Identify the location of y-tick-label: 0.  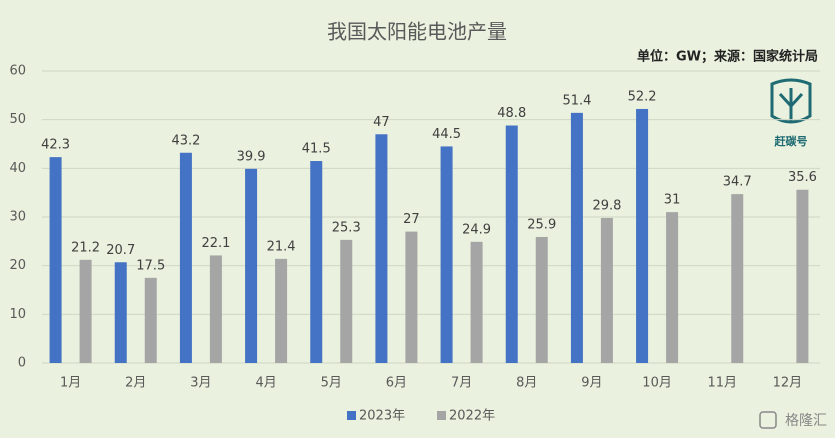
(22, 363).